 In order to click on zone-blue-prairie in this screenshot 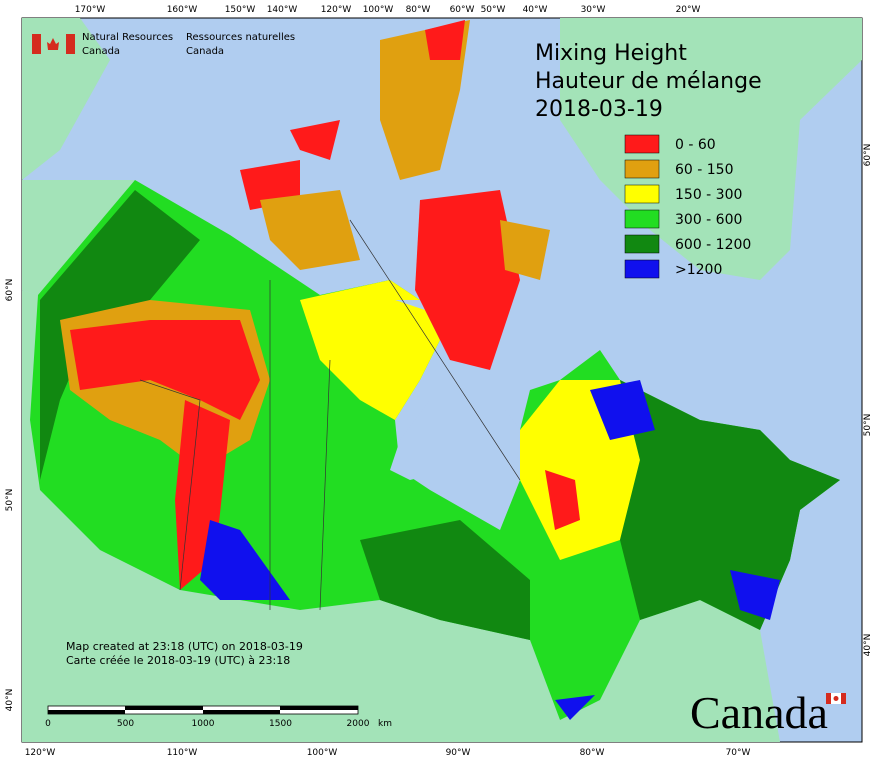, I will do `click(245, 560)`.